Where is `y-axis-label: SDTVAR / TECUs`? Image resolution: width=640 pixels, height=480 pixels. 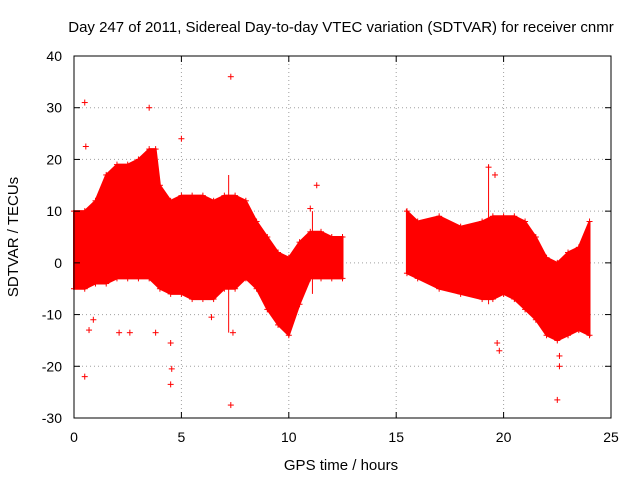 y-axis-label: SDTVAR / TECUs is located at coordinates (13, 237).